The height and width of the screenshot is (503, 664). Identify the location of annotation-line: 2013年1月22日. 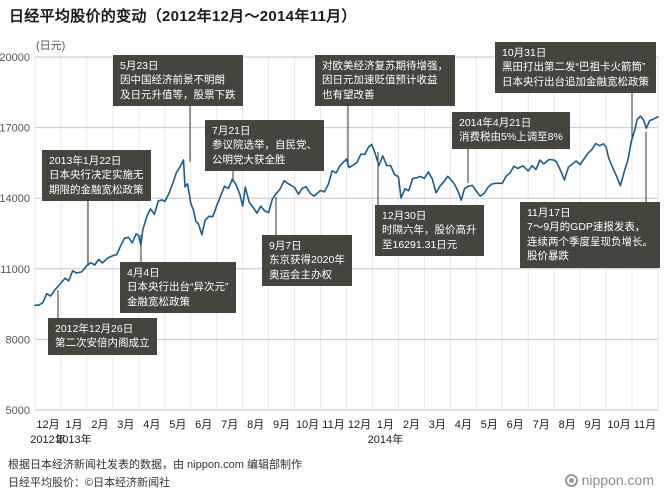
(85, 161).